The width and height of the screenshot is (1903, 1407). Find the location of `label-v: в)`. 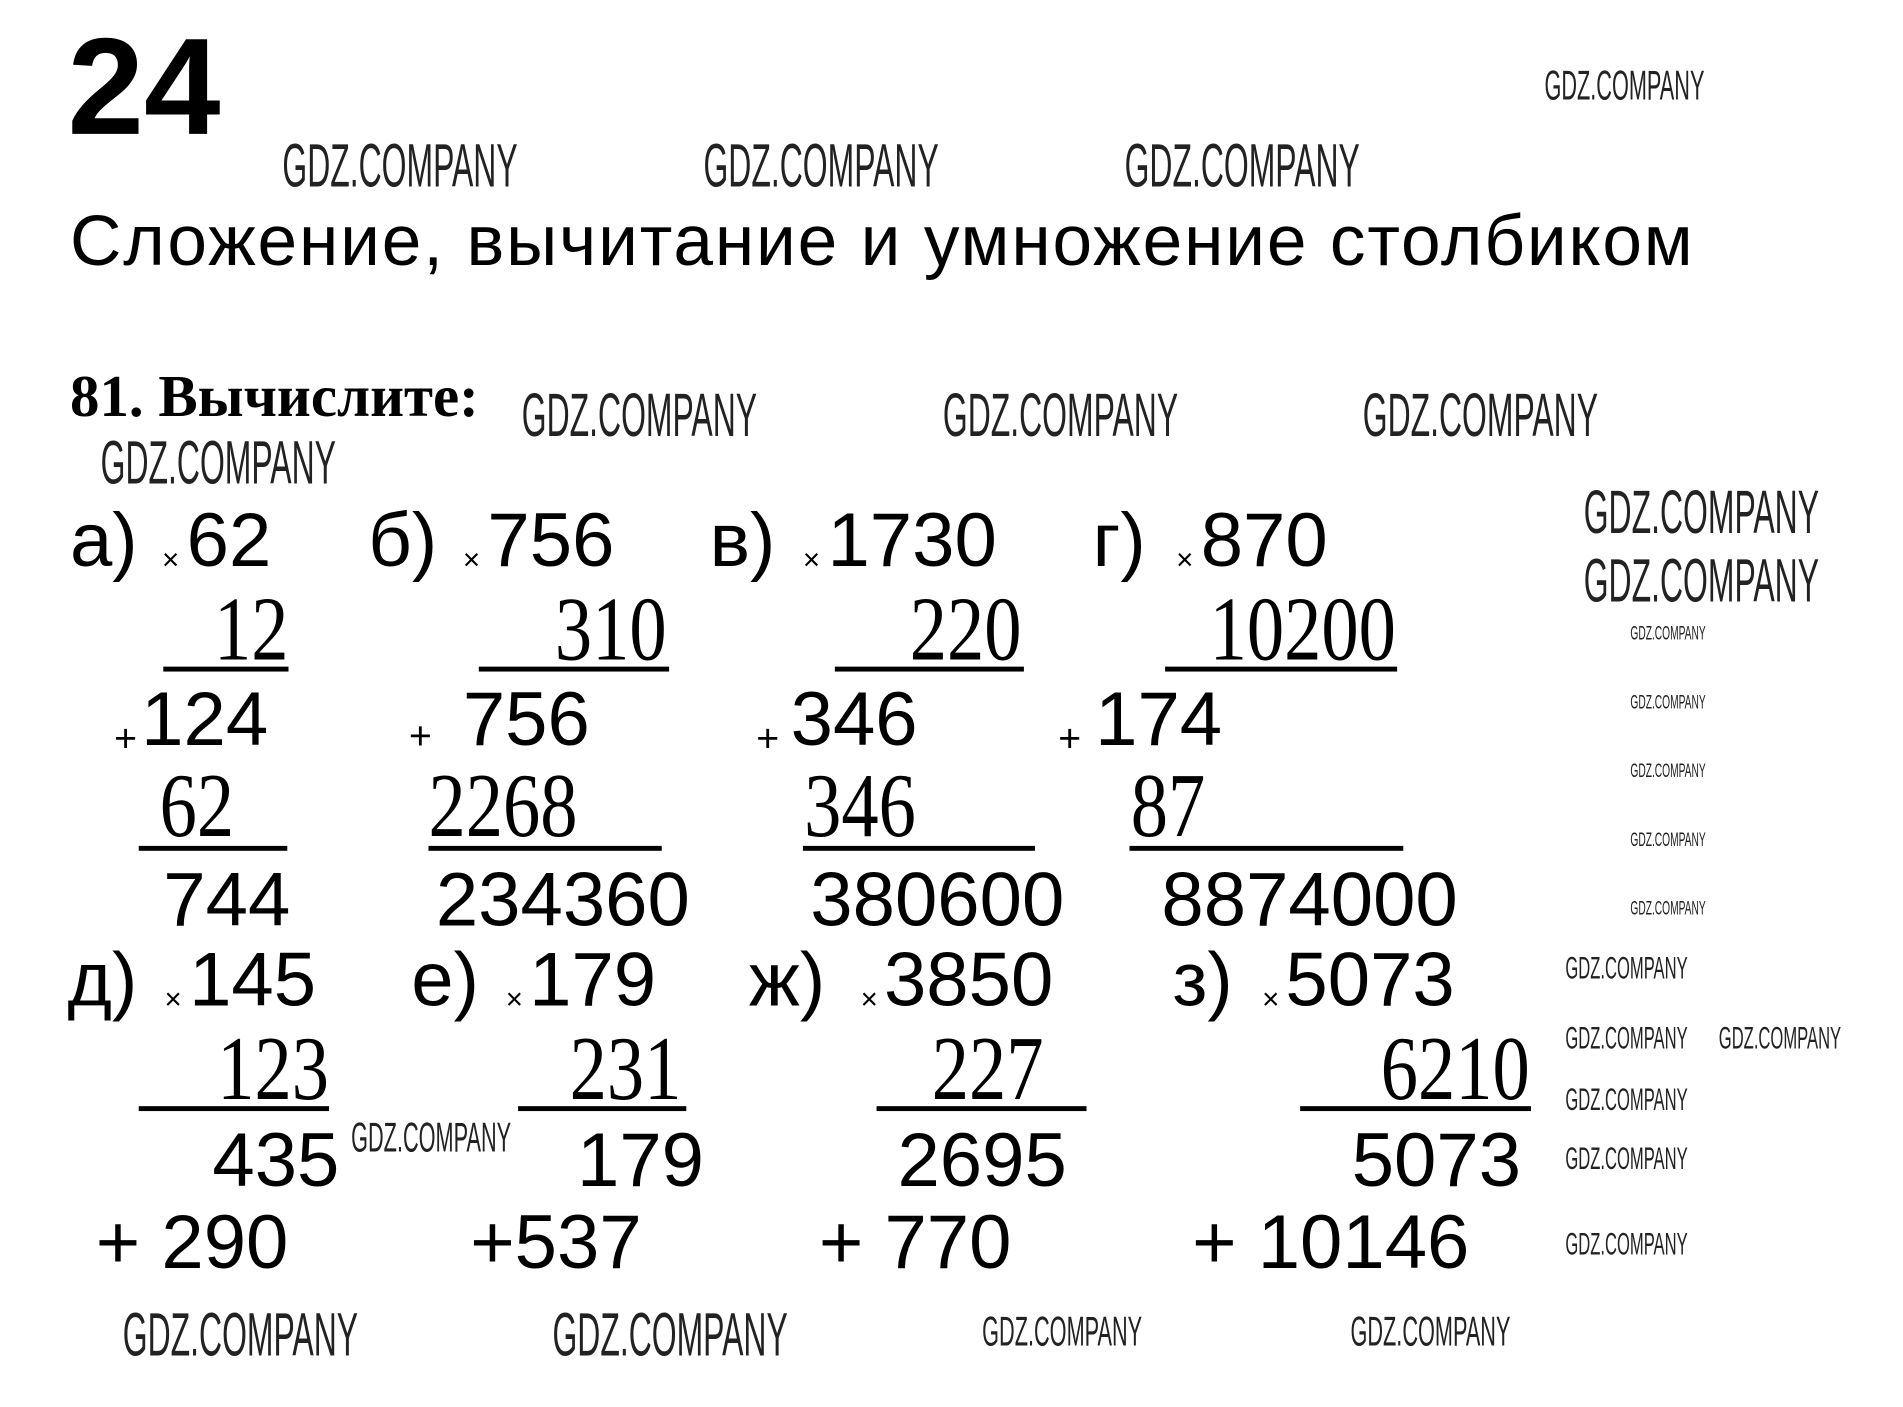

label-v: в) is located at coordinates (742, 541).